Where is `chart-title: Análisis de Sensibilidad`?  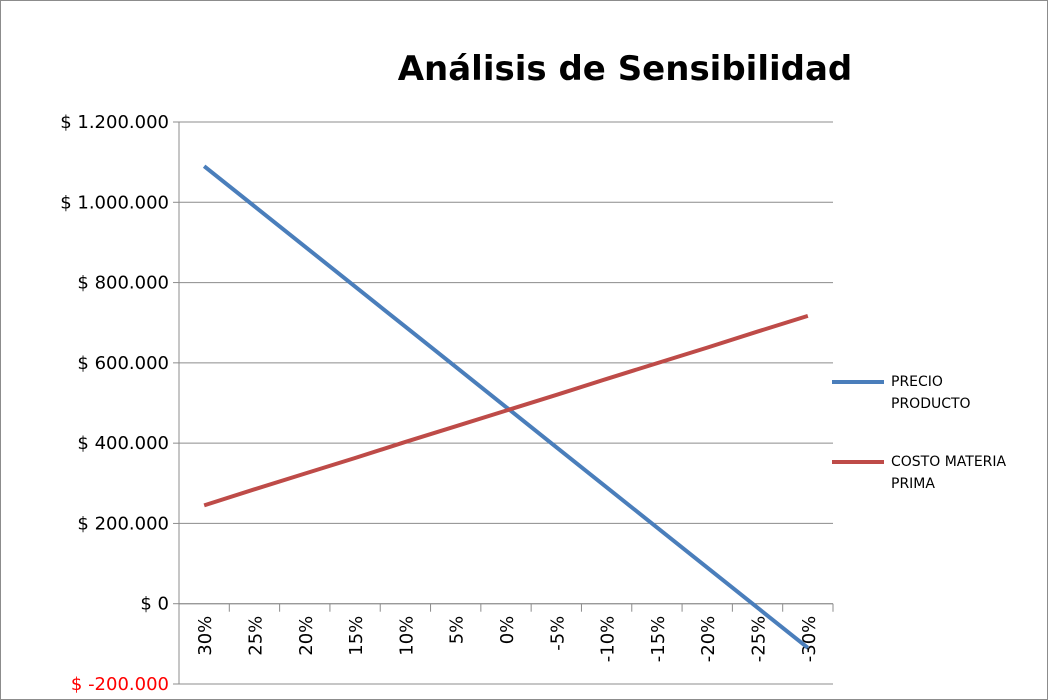 chart-title: Análisis de Sensibilidad is located at coordinates (625, 69).